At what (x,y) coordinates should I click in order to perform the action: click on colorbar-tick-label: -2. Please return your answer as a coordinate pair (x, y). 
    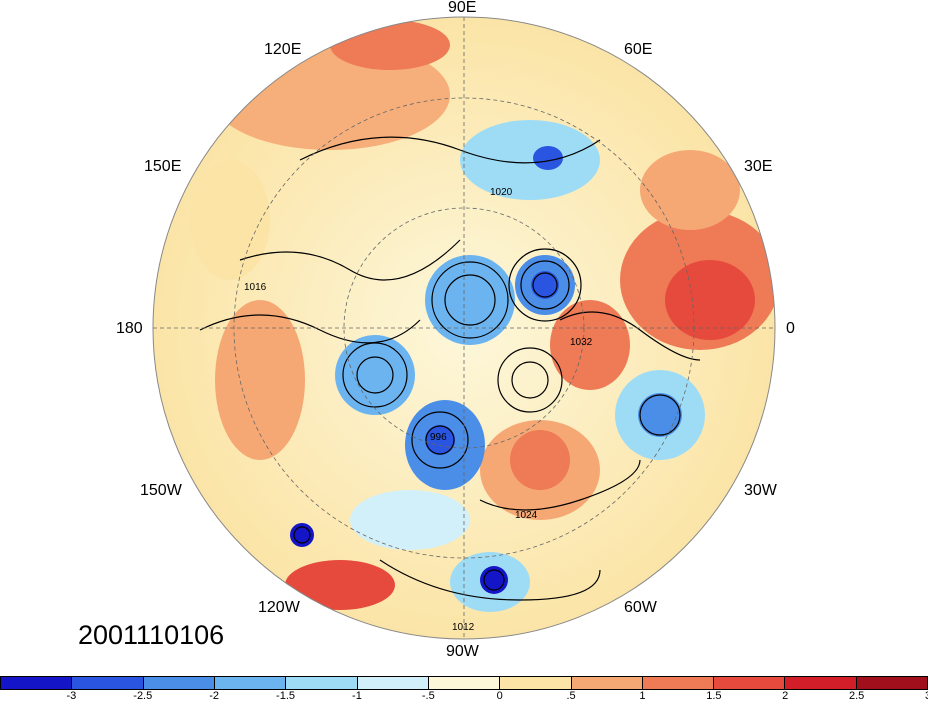
    Looking at the image, I should click on (214, 696).